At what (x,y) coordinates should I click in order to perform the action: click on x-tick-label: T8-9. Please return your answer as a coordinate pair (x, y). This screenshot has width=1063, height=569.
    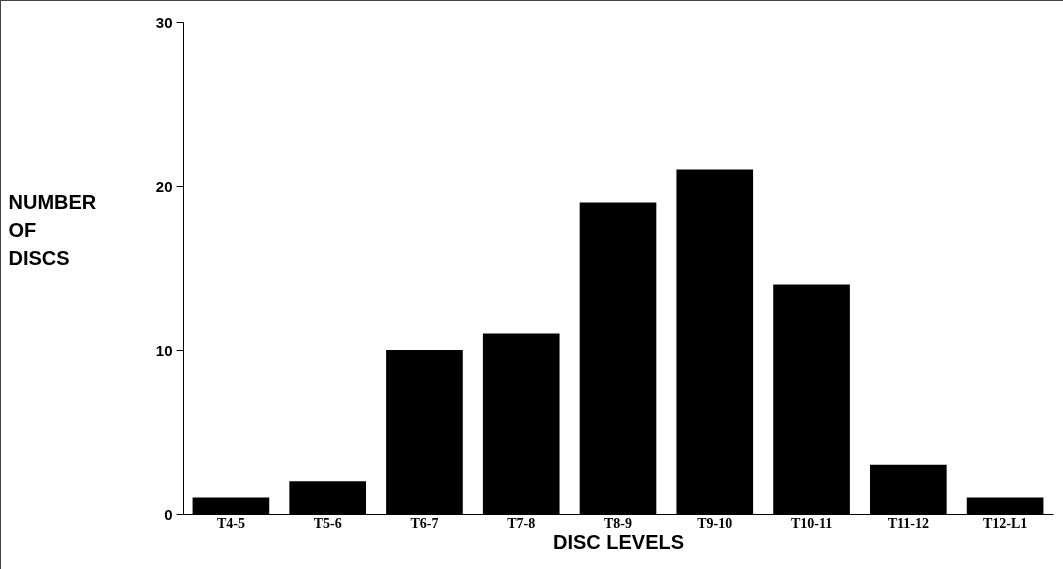
    Looking at the image, I should click on (618, 523).